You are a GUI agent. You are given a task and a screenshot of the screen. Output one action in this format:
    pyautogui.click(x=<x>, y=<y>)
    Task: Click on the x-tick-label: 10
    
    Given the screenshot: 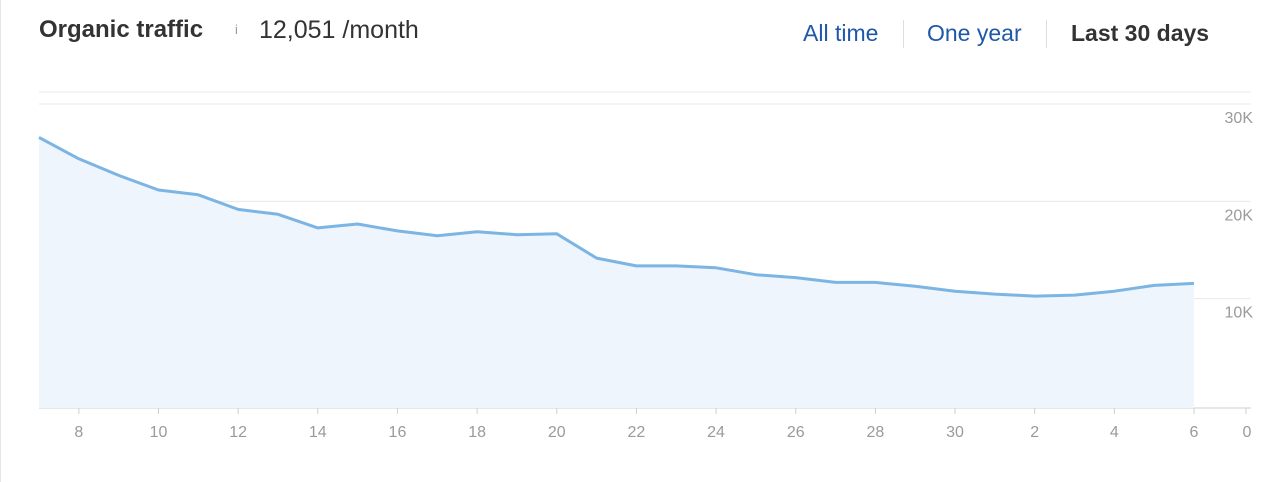 What is the action you would take?
    pyautogui.click(x=159, y=432)
    